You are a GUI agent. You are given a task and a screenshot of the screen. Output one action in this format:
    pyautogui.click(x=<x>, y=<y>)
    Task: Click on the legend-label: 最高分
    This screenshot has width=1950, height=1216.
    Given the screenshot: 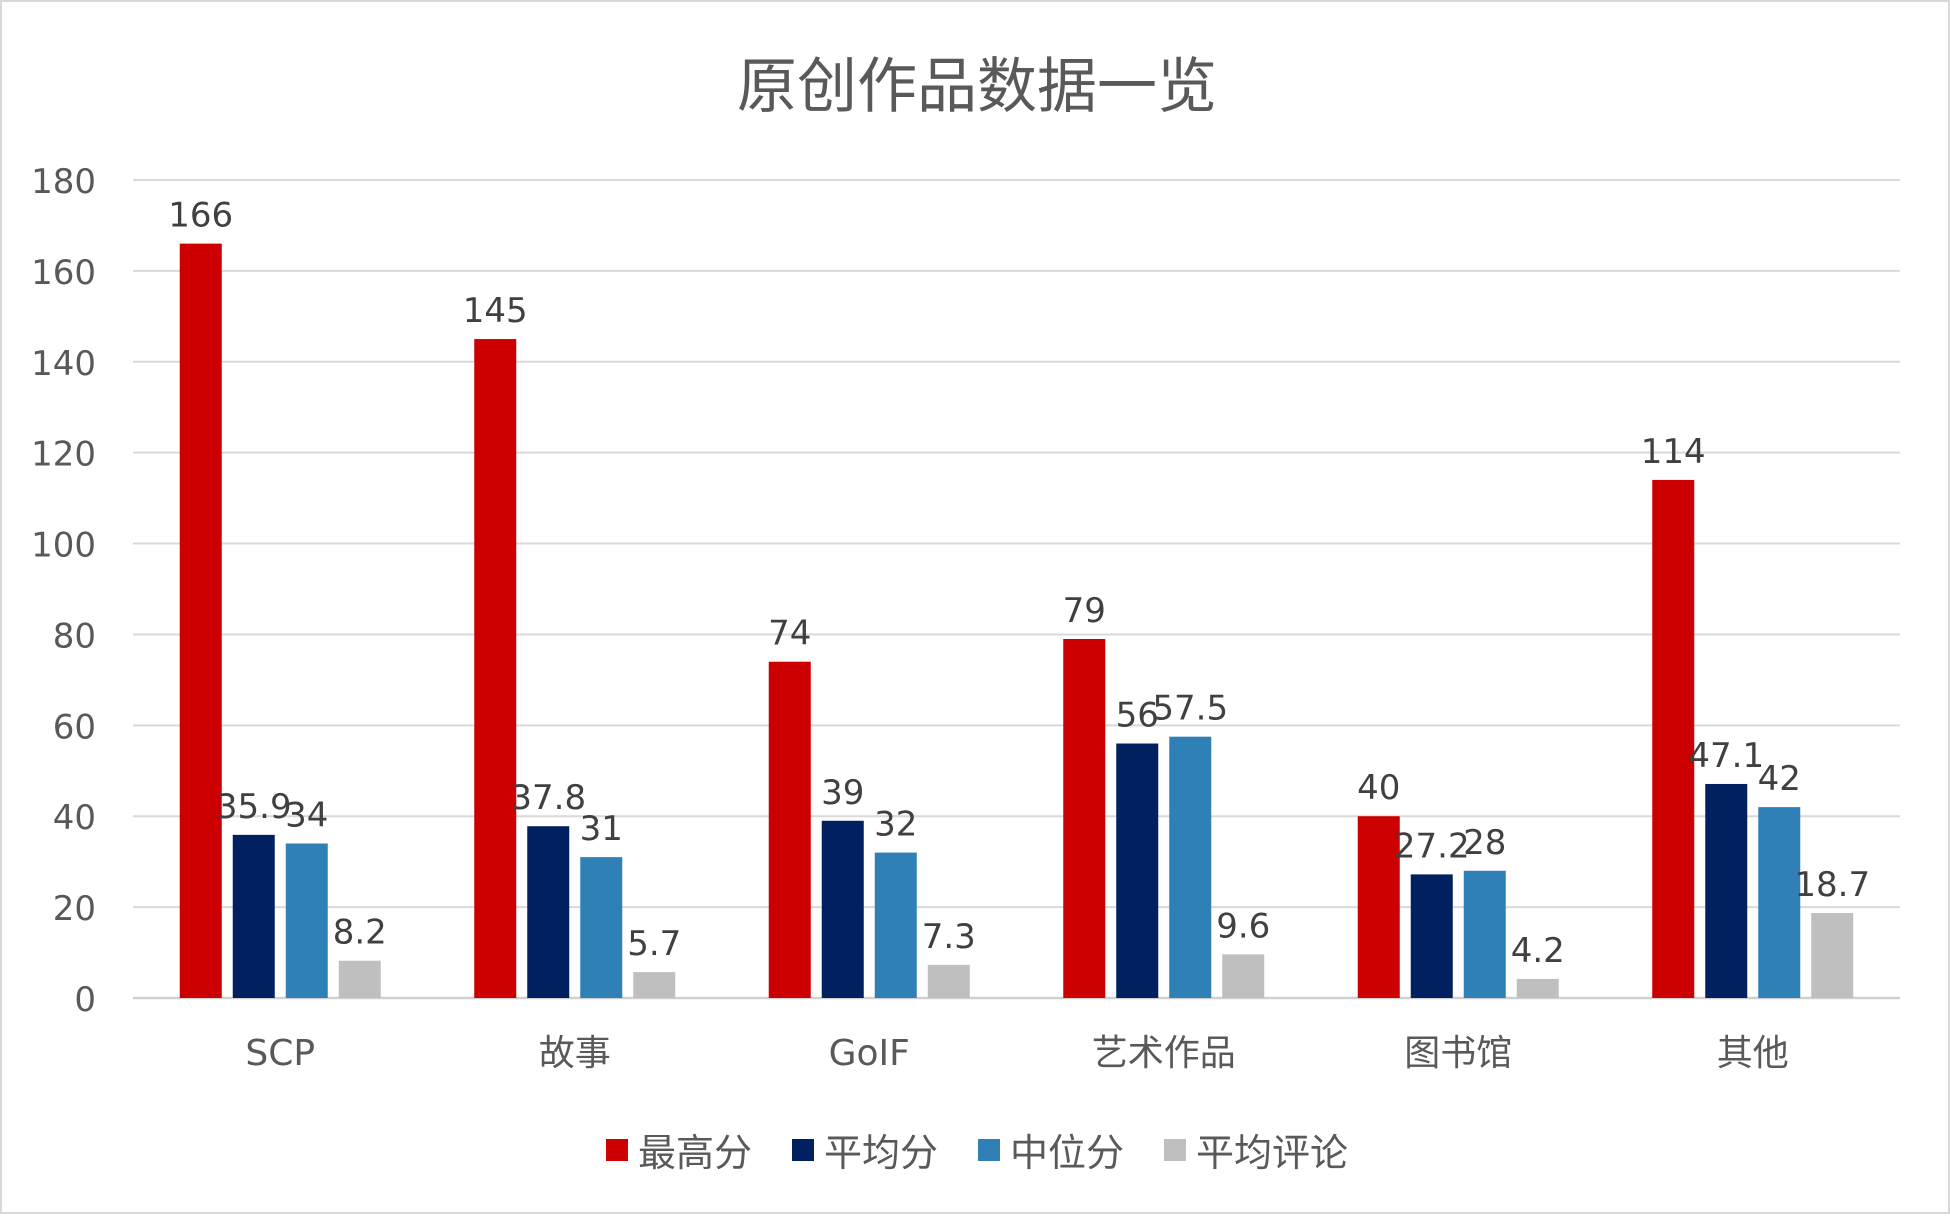 What is the action you would take?
    pyautogui.click(x=694, y=1153)
    